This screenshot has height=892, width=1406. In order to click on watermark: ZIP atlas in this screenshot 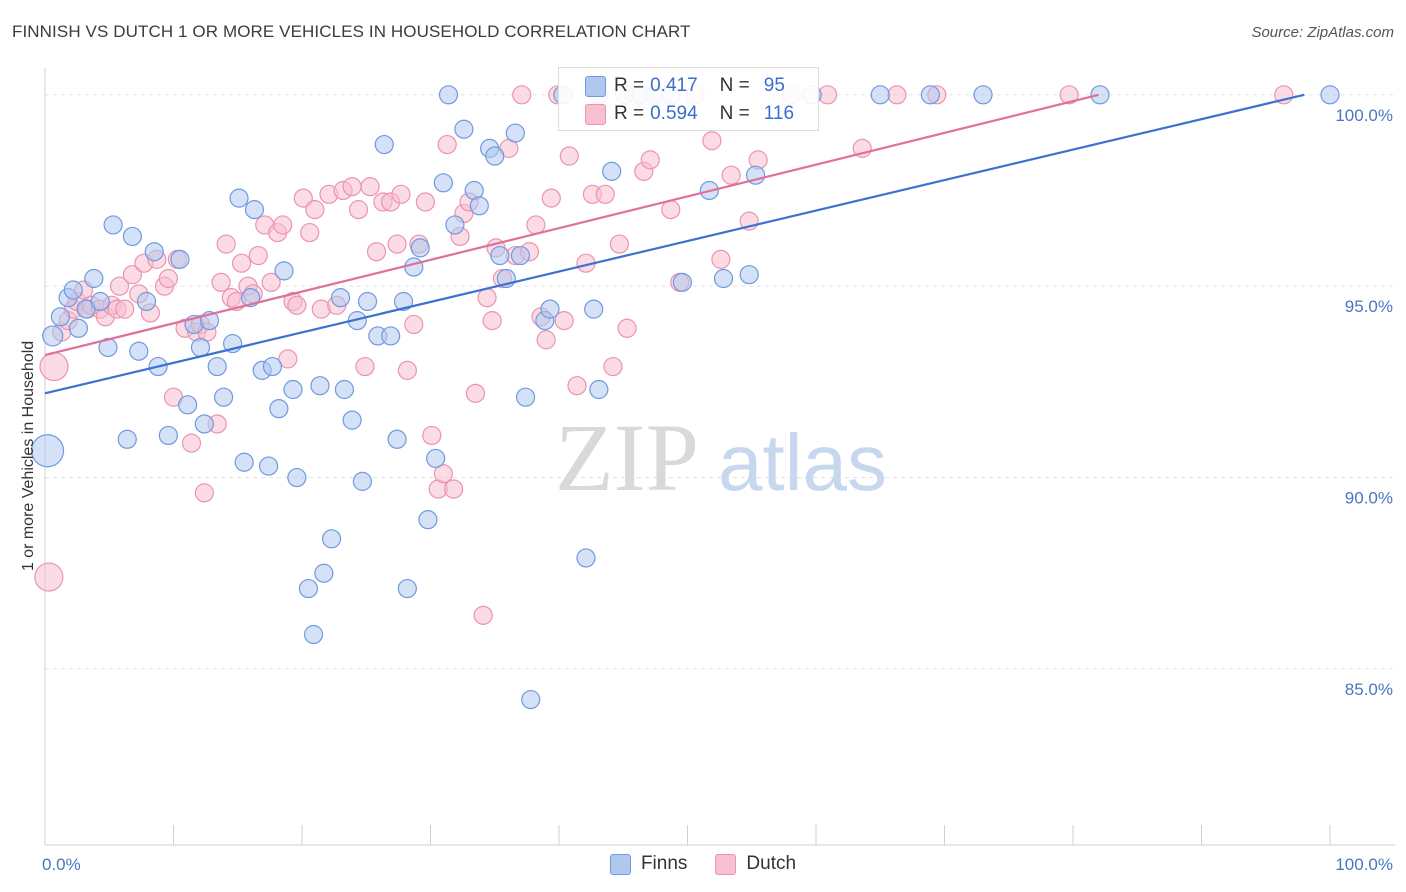, I will do `click(721, 457)`.